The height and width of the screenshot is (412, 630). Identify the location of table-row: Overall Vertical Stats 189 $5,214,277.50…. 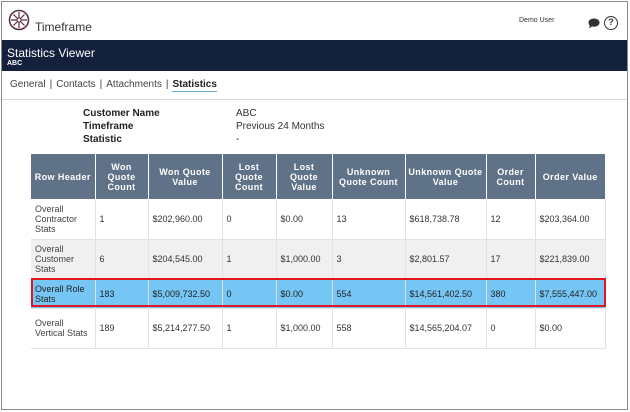
(318, 328).